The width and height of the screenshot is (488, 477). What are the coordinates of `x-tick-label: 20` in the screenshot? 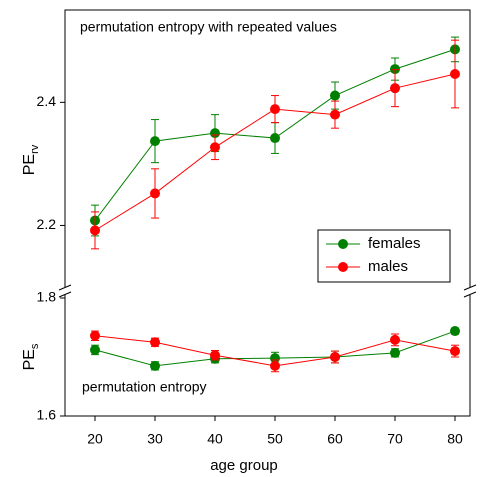 It's located at (95, 439).